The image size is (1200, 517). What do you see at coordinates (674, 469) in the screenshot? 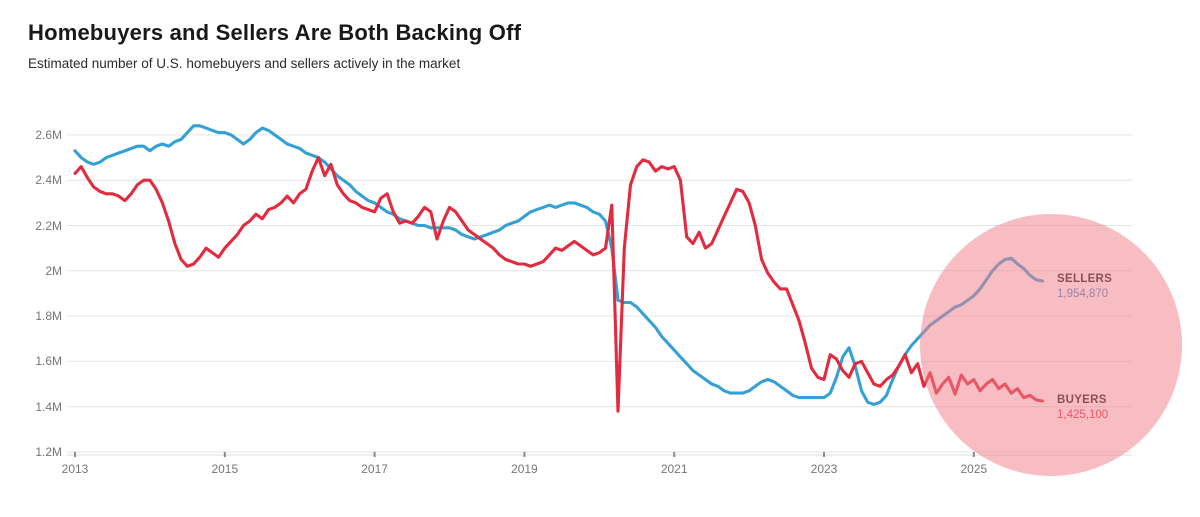
I see `x-axis-label: 2021` at bounding box center [674, 469].